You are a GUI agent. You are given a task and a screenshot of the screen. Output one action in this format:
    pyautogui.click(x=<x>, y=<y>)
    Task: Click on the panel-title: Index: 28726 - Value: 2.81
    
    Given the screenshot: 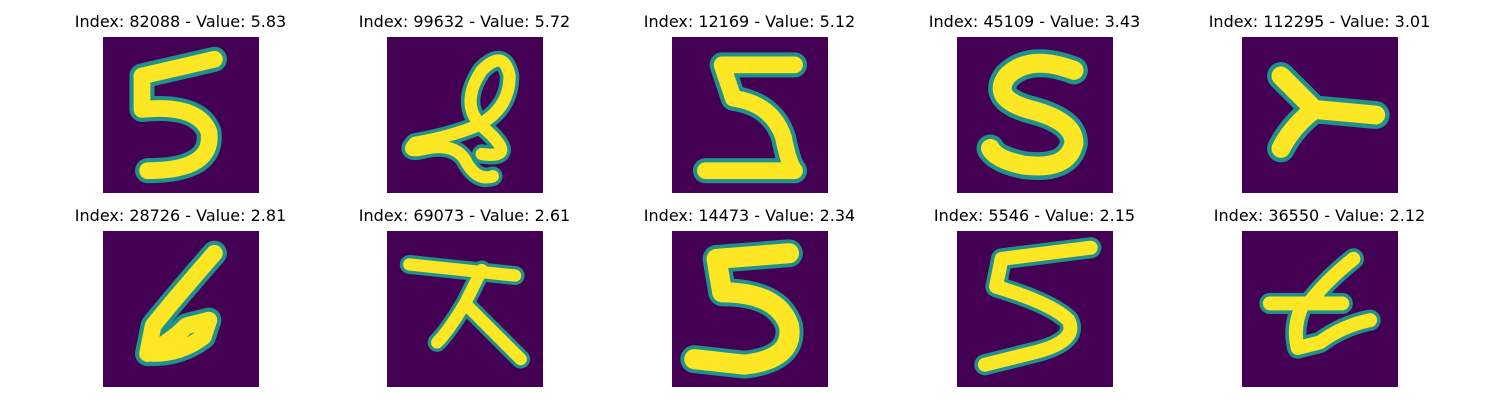 What is the action you would take?
    pyautogui.click(x=180, y=215)
    